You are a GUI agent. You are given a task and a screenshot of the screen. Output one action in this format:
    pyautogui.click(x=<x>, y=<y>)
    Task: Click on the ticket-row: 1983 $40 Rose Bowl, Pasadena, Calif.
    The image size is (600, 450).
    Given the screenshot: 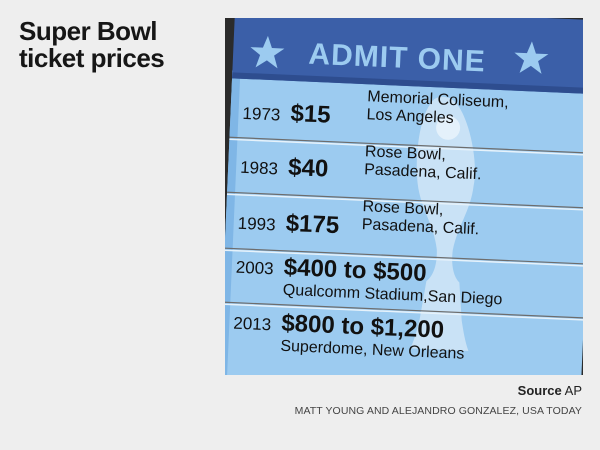 What is the action you would take?
    pyautogui.click(x=361, y=163)
    